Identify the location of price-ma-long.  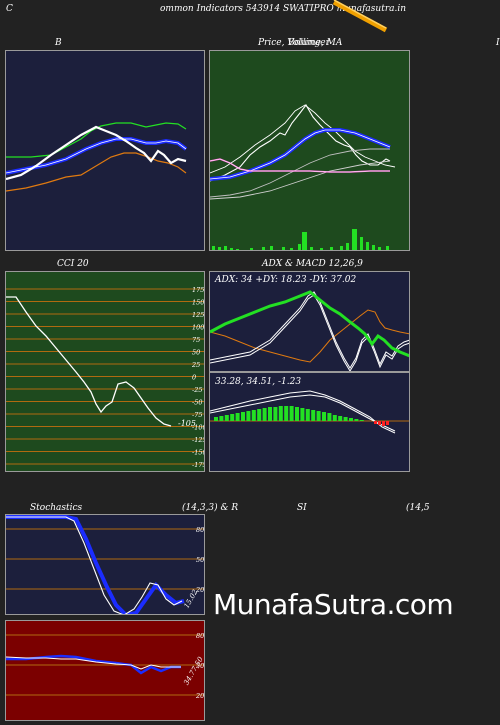
(300, 180).